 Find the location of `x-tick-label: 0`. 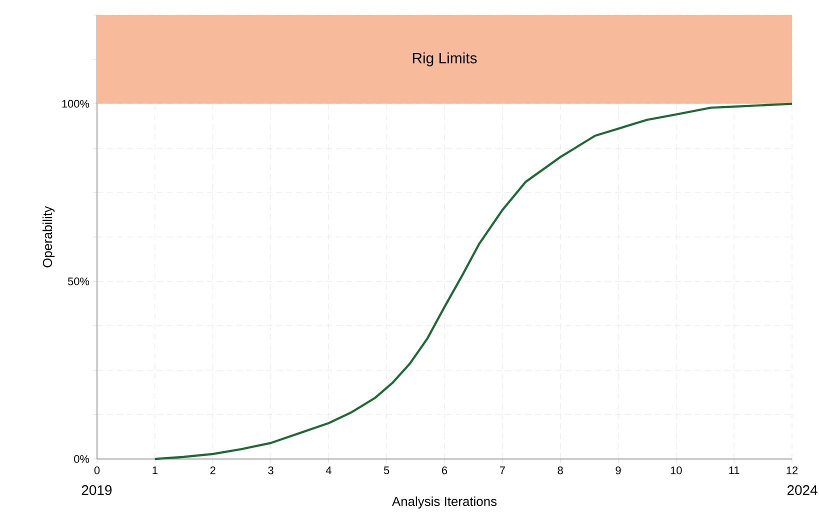

x-tick-label: 0 is located at coordinates (97, 470).